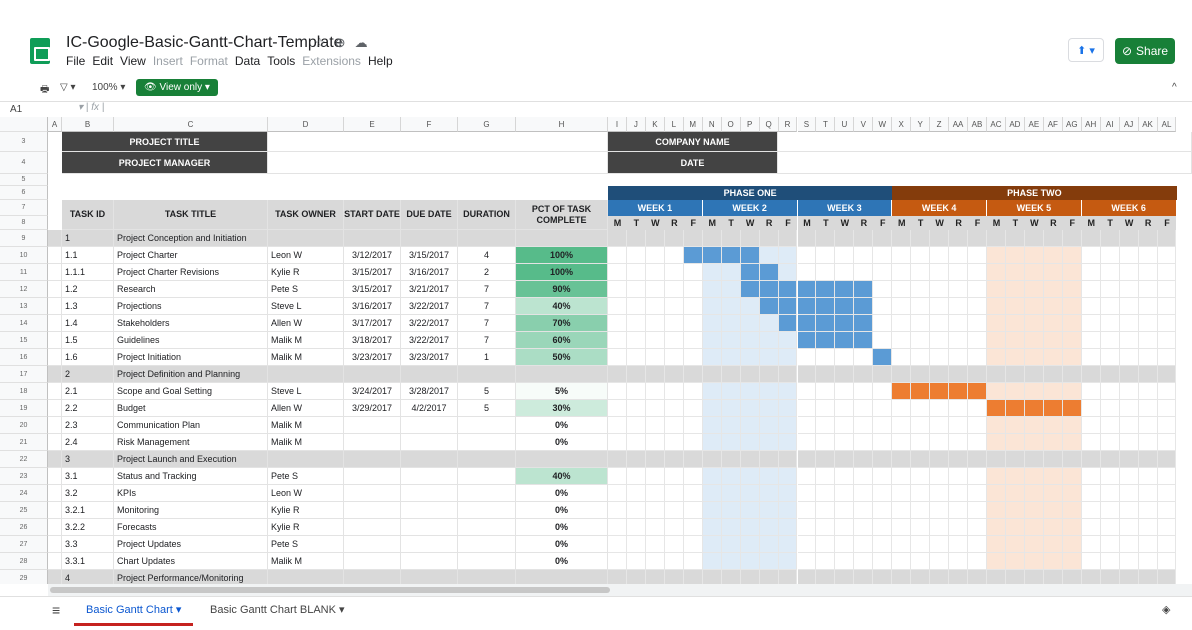  What do you see at coordinates (902, 124) in the screenshot?
I see `column-header-x: X` at bounding box center [902, 124].